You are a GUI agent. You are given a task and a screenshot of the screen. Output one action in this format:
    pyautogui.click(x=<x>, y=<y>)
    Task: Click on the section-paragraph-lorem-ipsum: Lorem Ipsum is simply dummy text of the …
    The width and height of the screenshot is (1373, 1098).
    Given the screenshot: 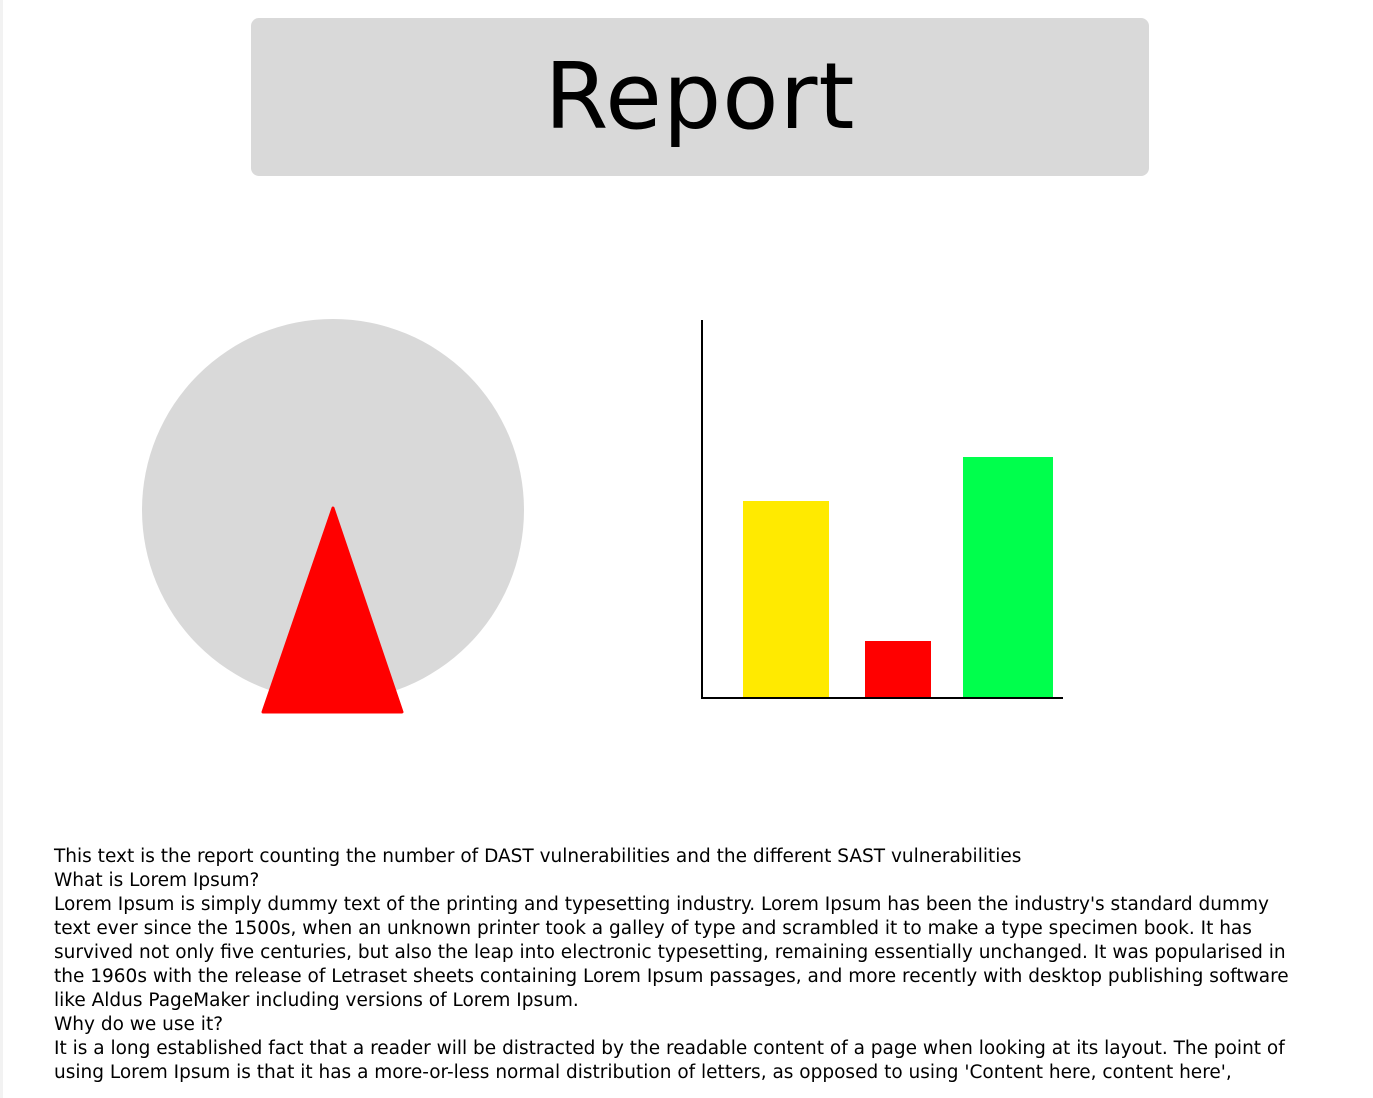 What is the action you would take?
    pyautogui.click(x=671, y=952)
    